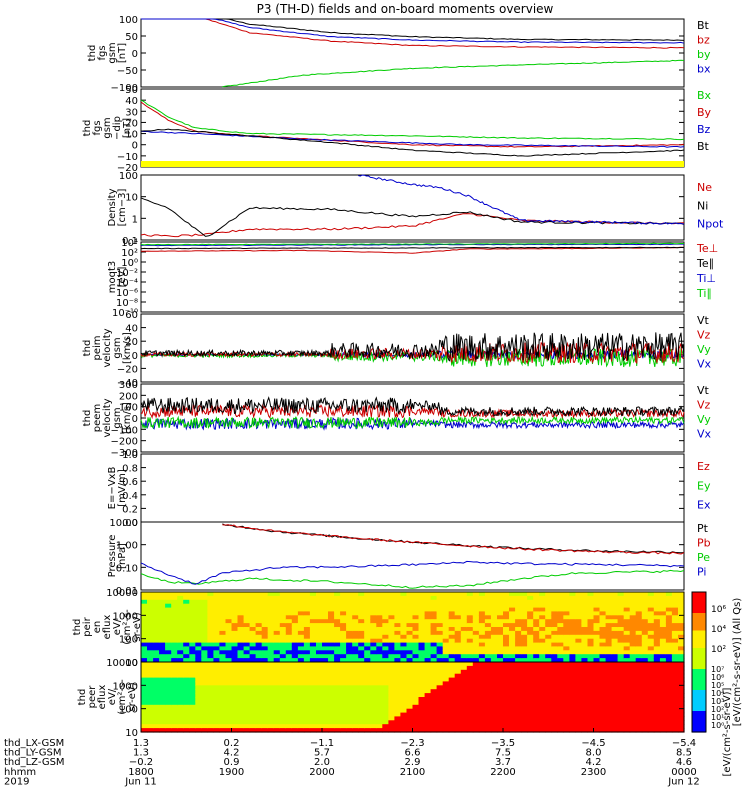  I want to click on x-row-value: 1800, so click(140, 772).